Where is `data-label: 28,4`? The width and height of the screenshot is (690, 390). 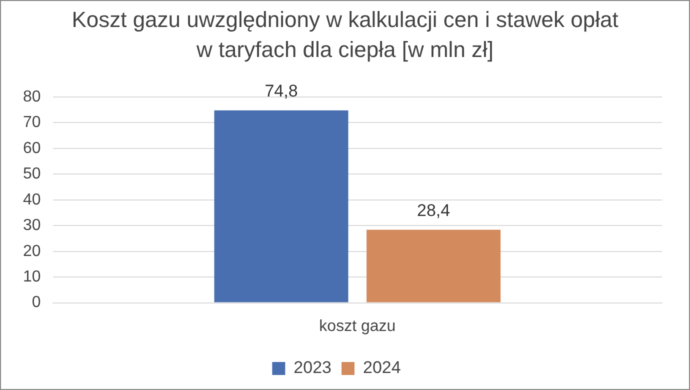 data-label: 28,4 is located at coordinates (433, 210).